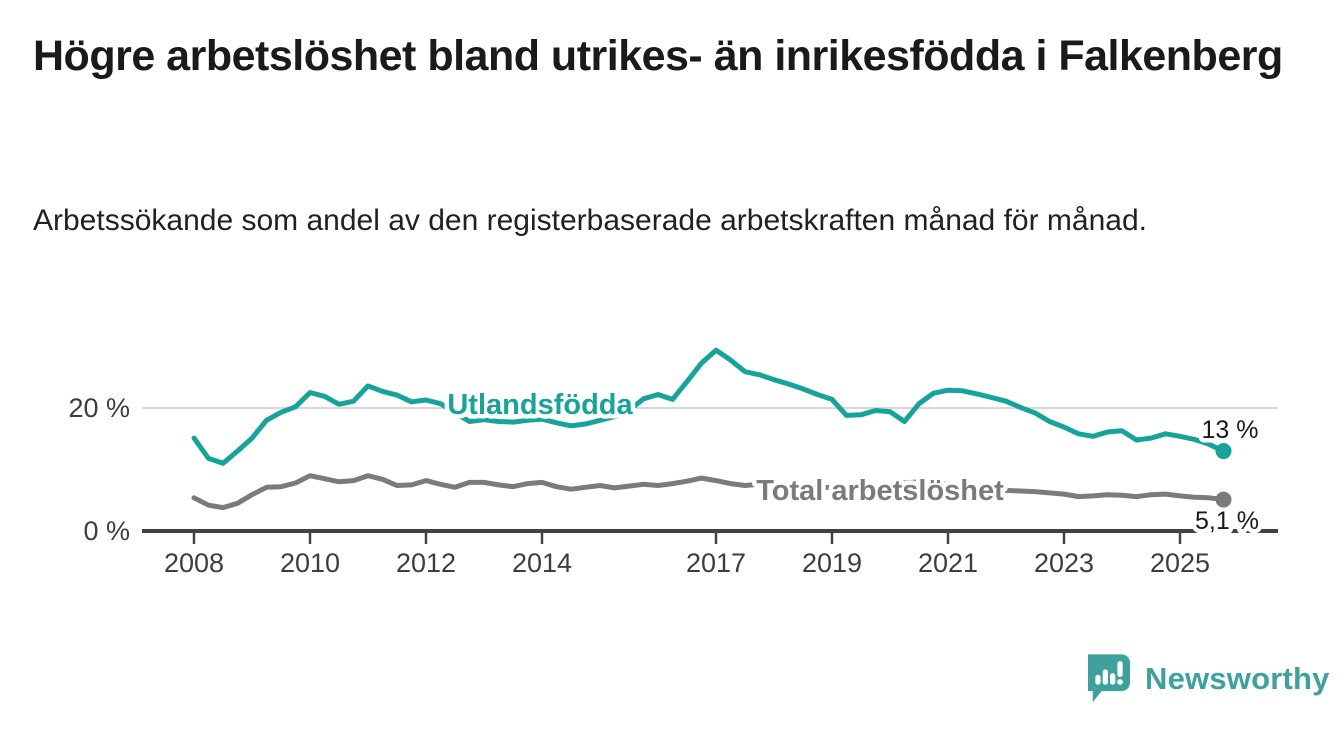 The width and height of the screenshot is (1340, 734). I want to click on newsworthy-logo-icon, so click(1109, 678).